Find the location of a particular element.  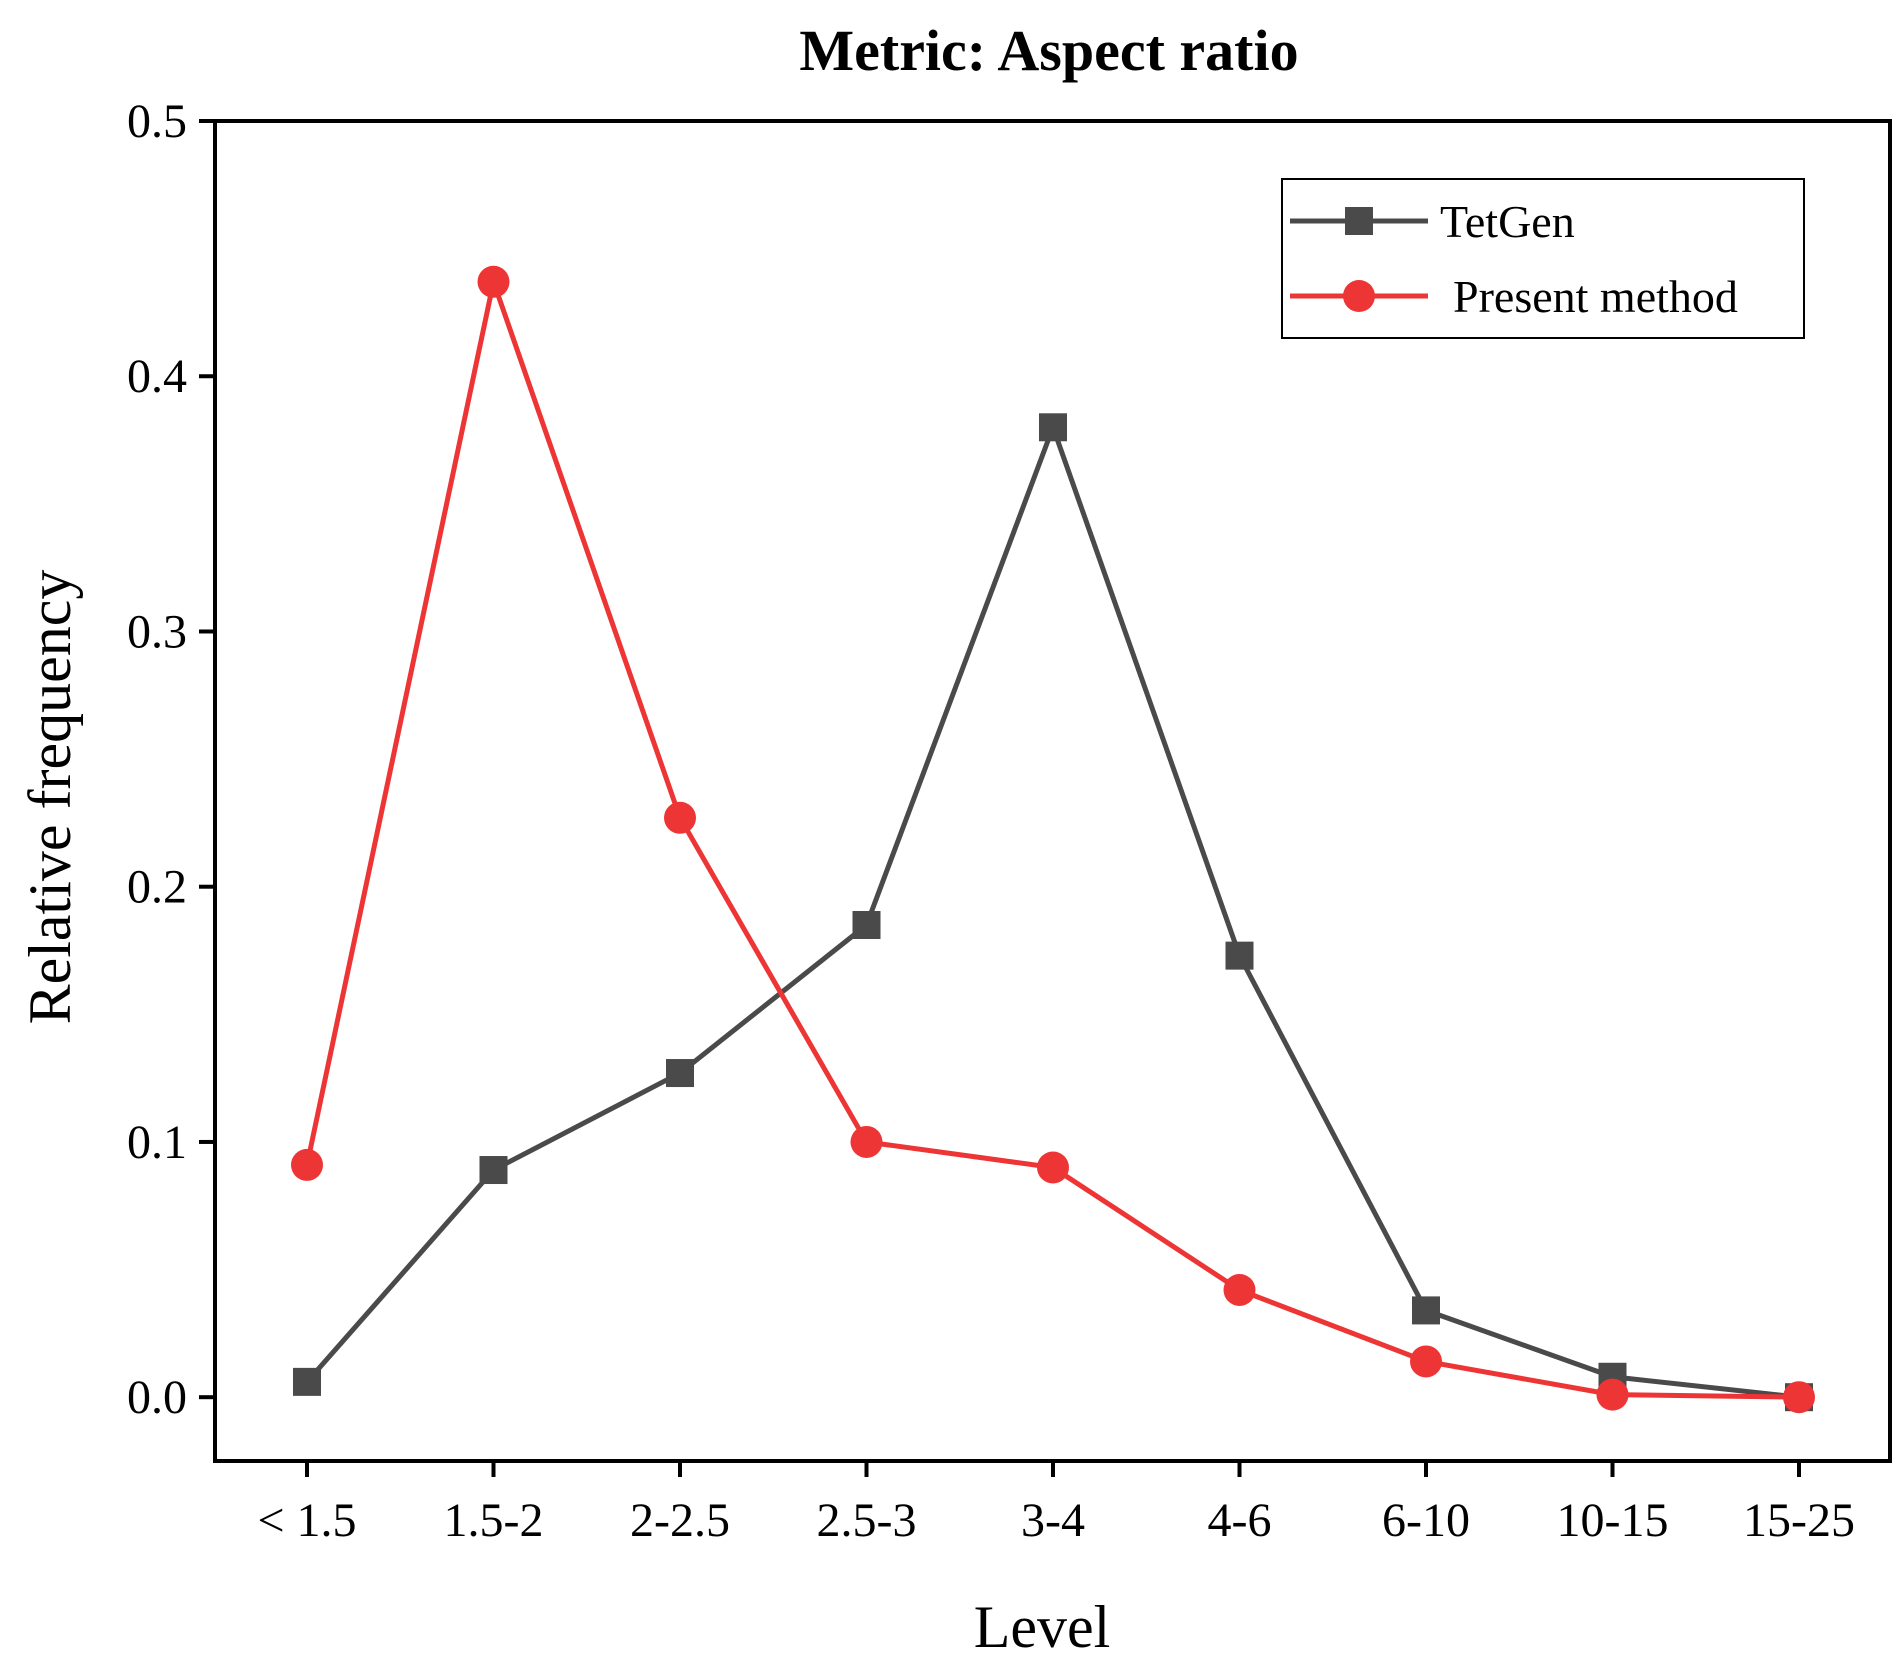

x-tick-label: 2.5-3 is located at coordinates (867, 1520).